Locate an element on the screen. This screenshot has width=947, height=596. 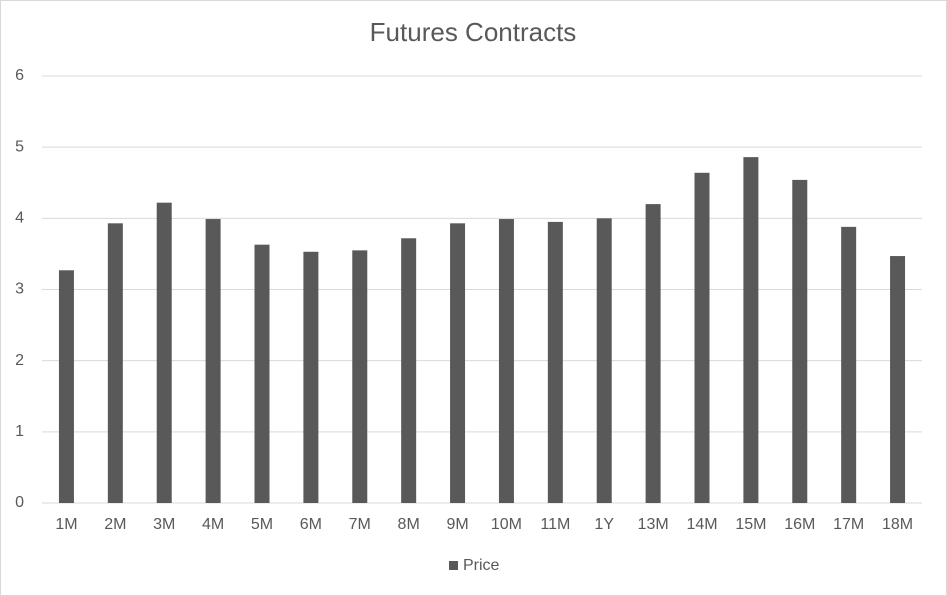
x-tick-label: 15M is located at coordinates (750, 524).